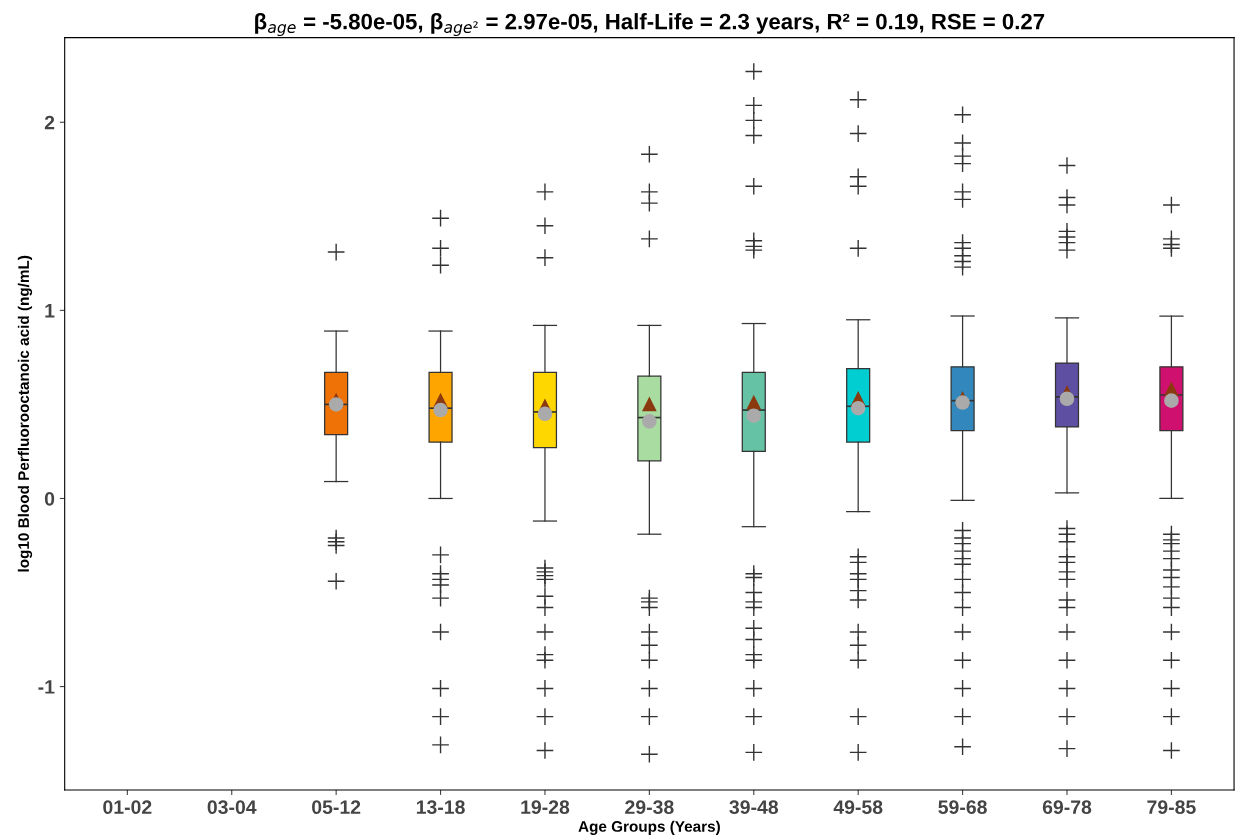 The width and height of the screenshot is (1244, 836). Describe the element at coordinates (49, 498) in the screenshot. I see `y-tick-label: 0` at that location.